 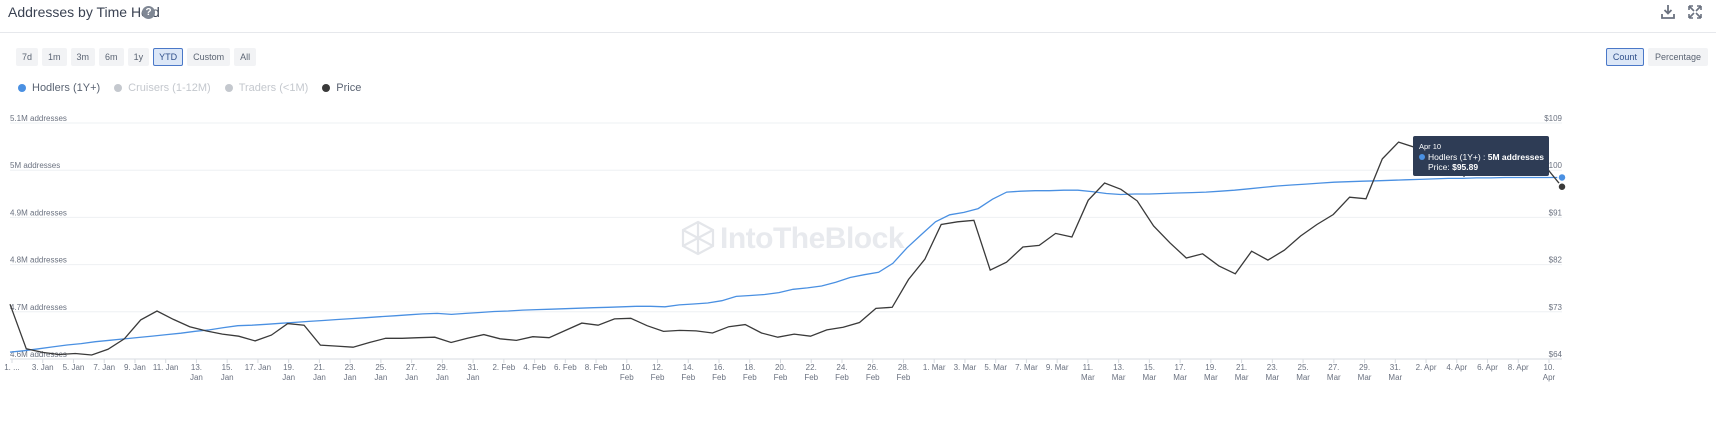 I want to click on download-icon, so click(x=1668, y=12).